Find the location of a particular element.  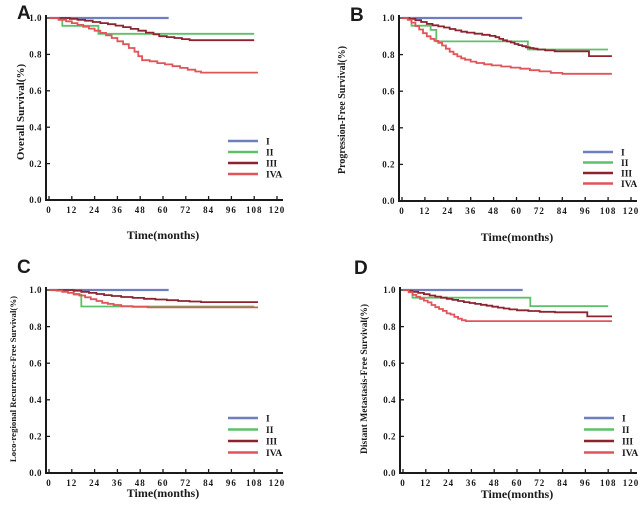

panel-letter-a: A is located at coordinates (24, 13).